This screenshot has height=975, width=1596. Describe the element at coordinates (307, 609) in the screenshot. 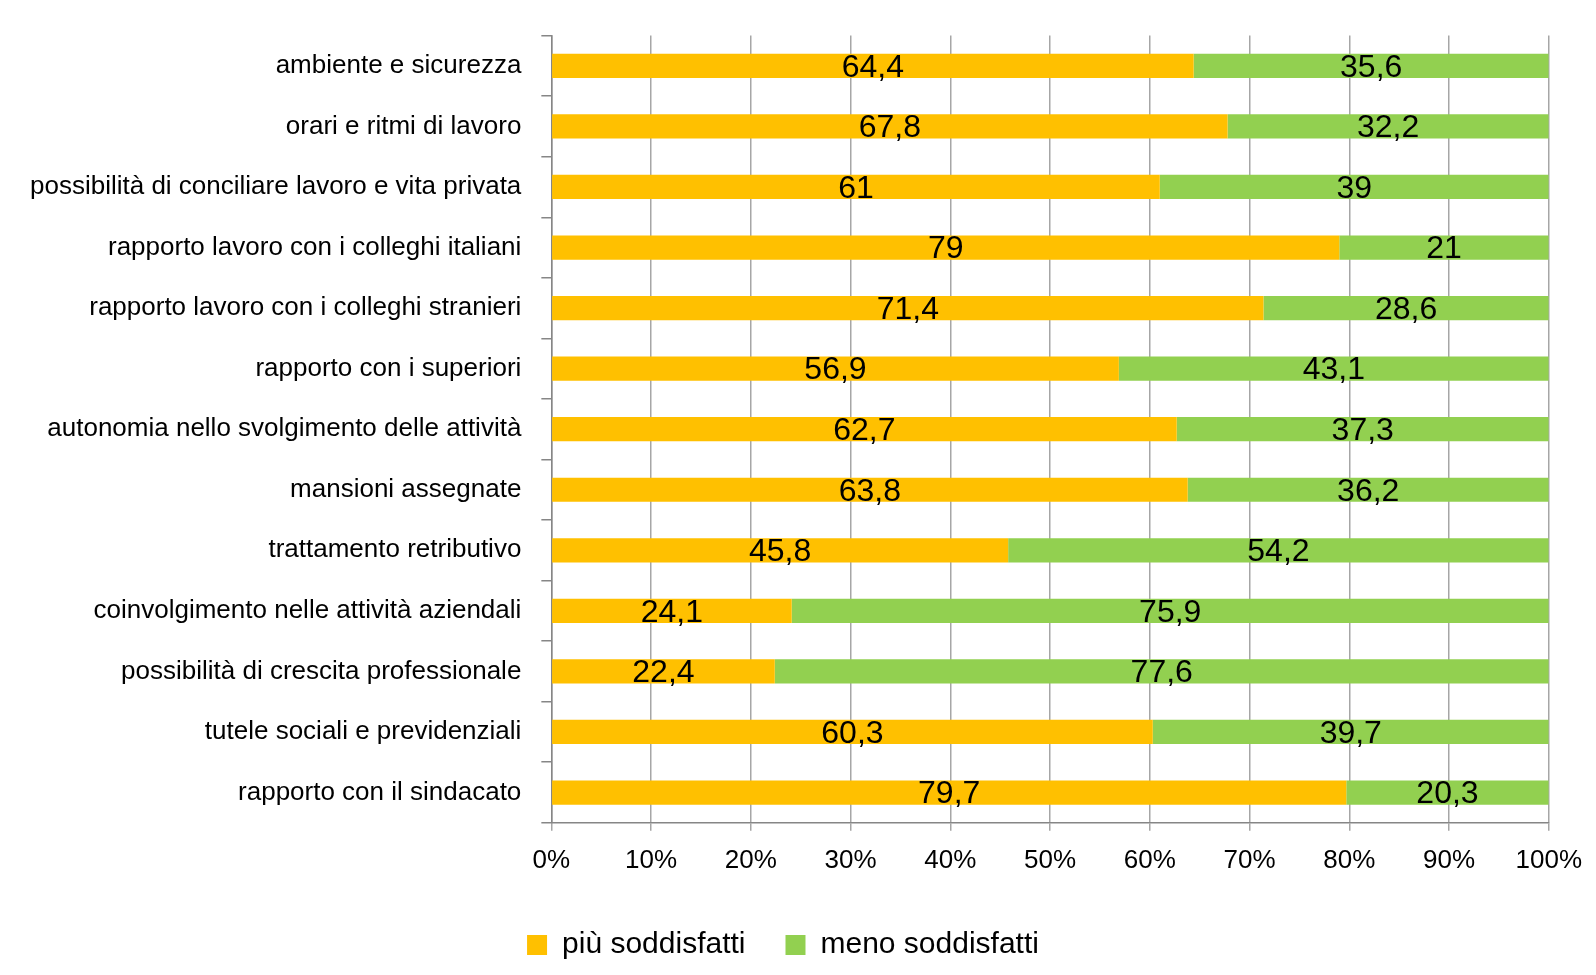

I see `y-tick-label: coinvolgimento nelle attività aziendali` at that location.